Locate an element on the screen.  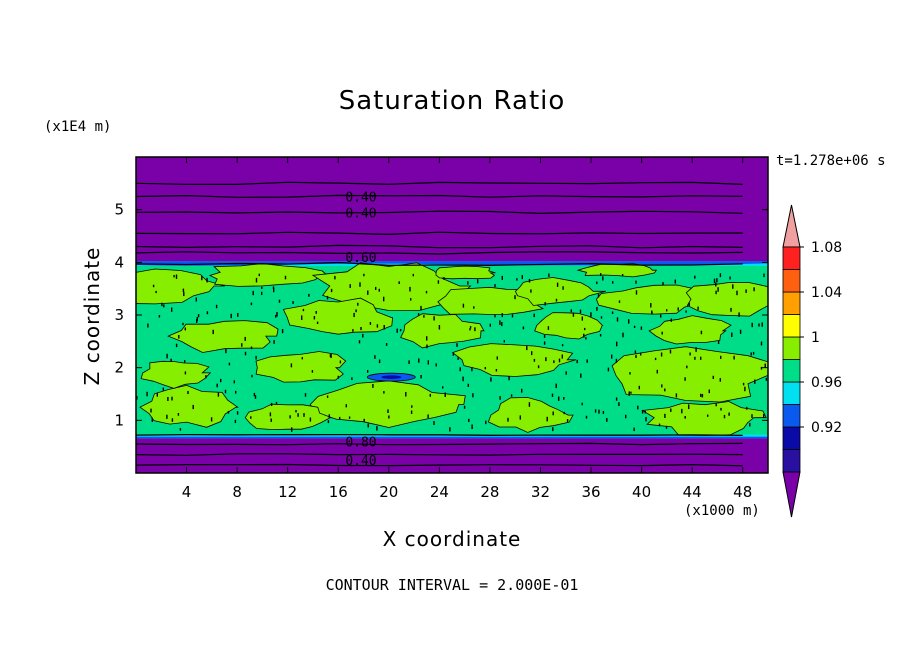
contour-label: 0.80 is located at coordinates (360, 442).